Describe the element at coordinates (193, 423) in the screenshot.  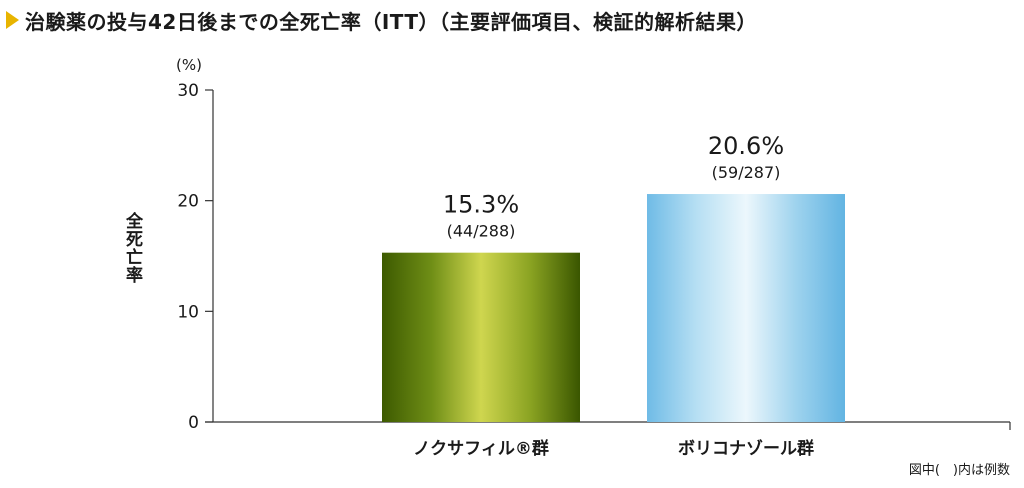
I see `y-tick-label: 0` at that location.